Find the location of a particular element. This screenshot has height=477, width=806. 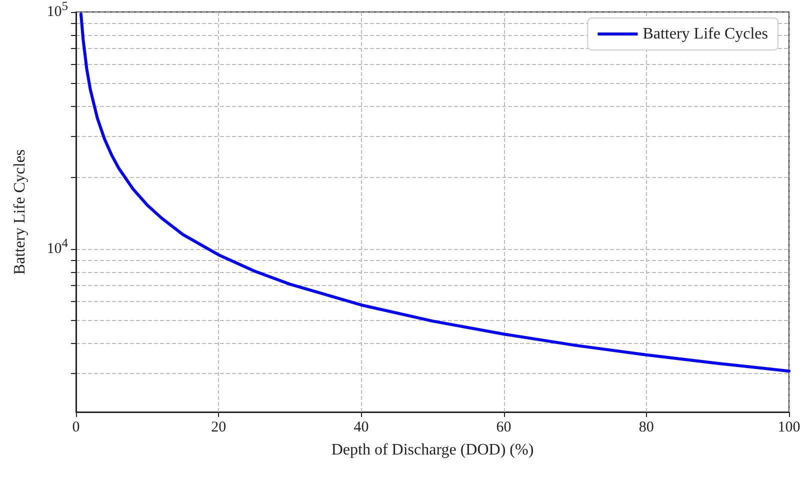

y-tick-label: 10$^{4}$ is located at coordinates (57, 246).